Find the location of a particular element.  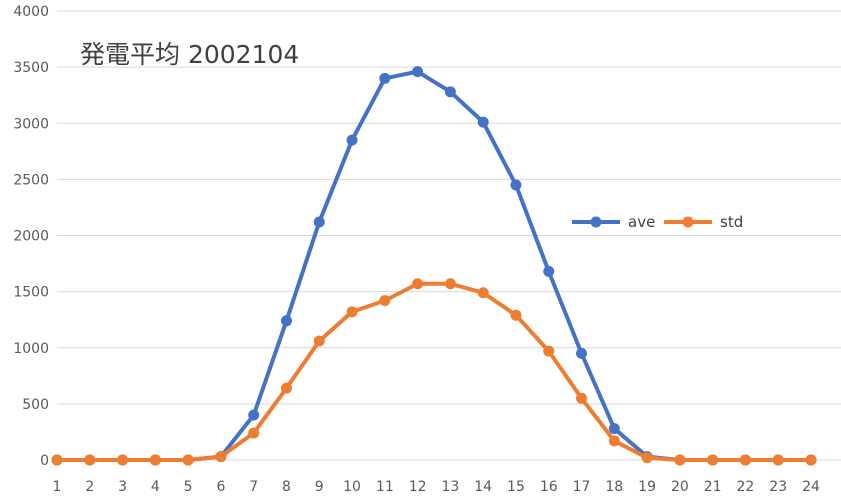

x-tick-label: 6 is located at coordinates (220, 487).